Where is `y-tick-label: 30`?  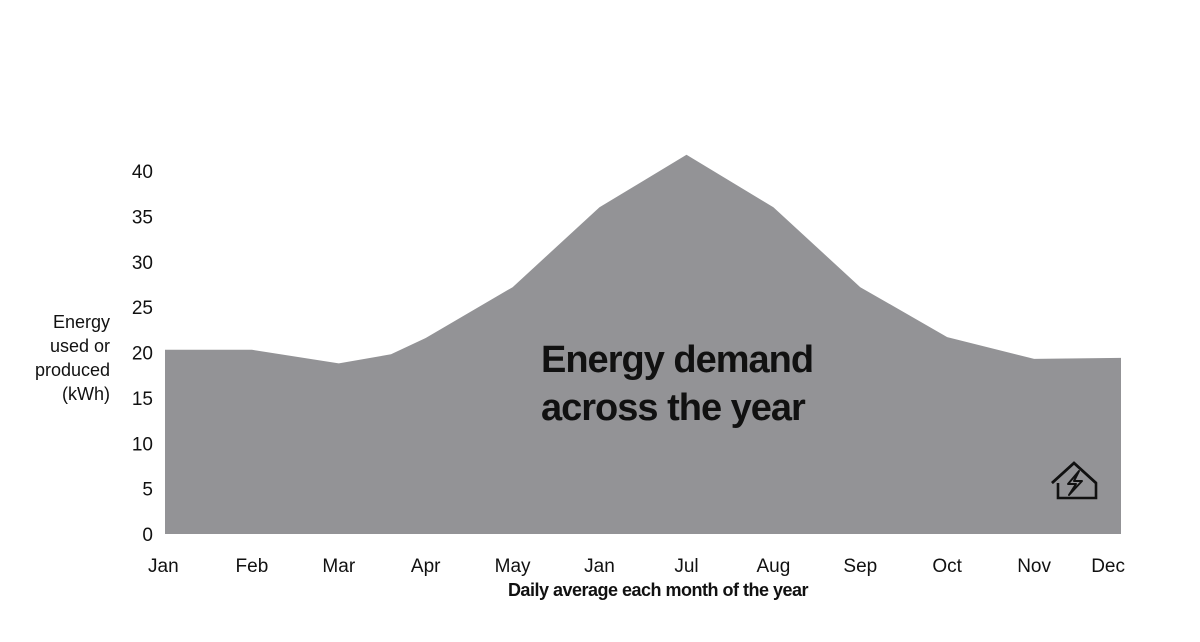
y-tick-label: 30 is located at coordinates (142, 263).